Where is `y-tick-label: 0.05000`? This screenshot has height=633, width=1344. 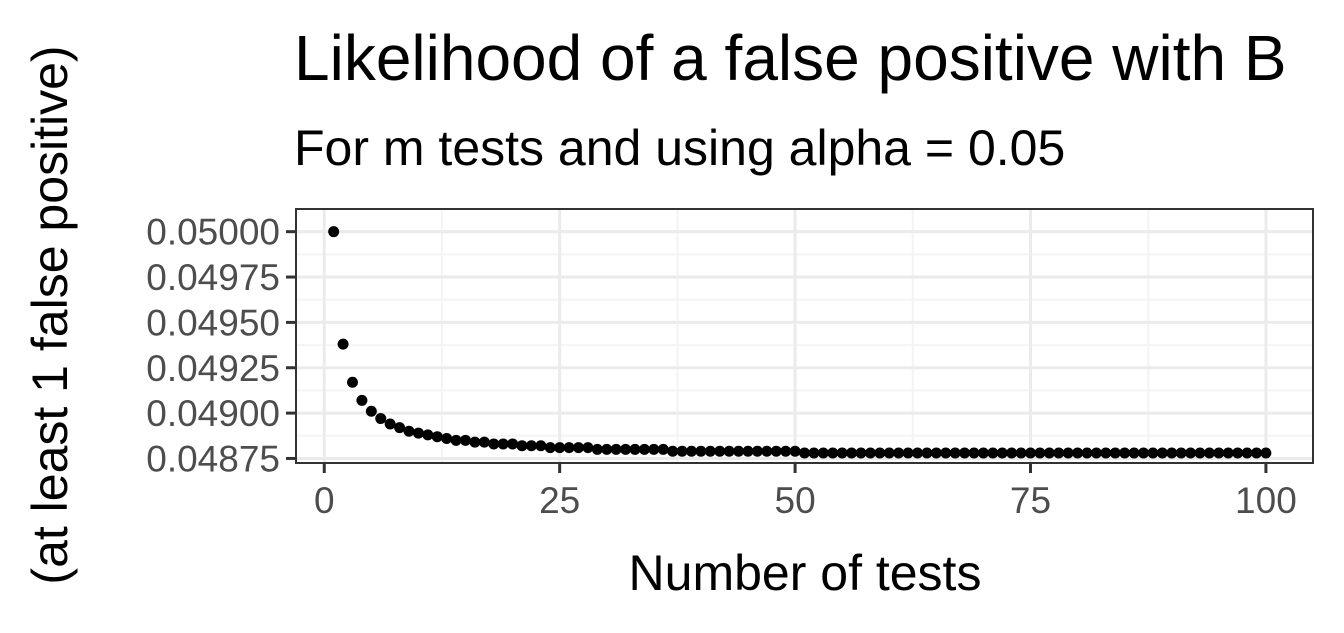 y-tick-label: 0.05000 is located at coordinates (213, 232).